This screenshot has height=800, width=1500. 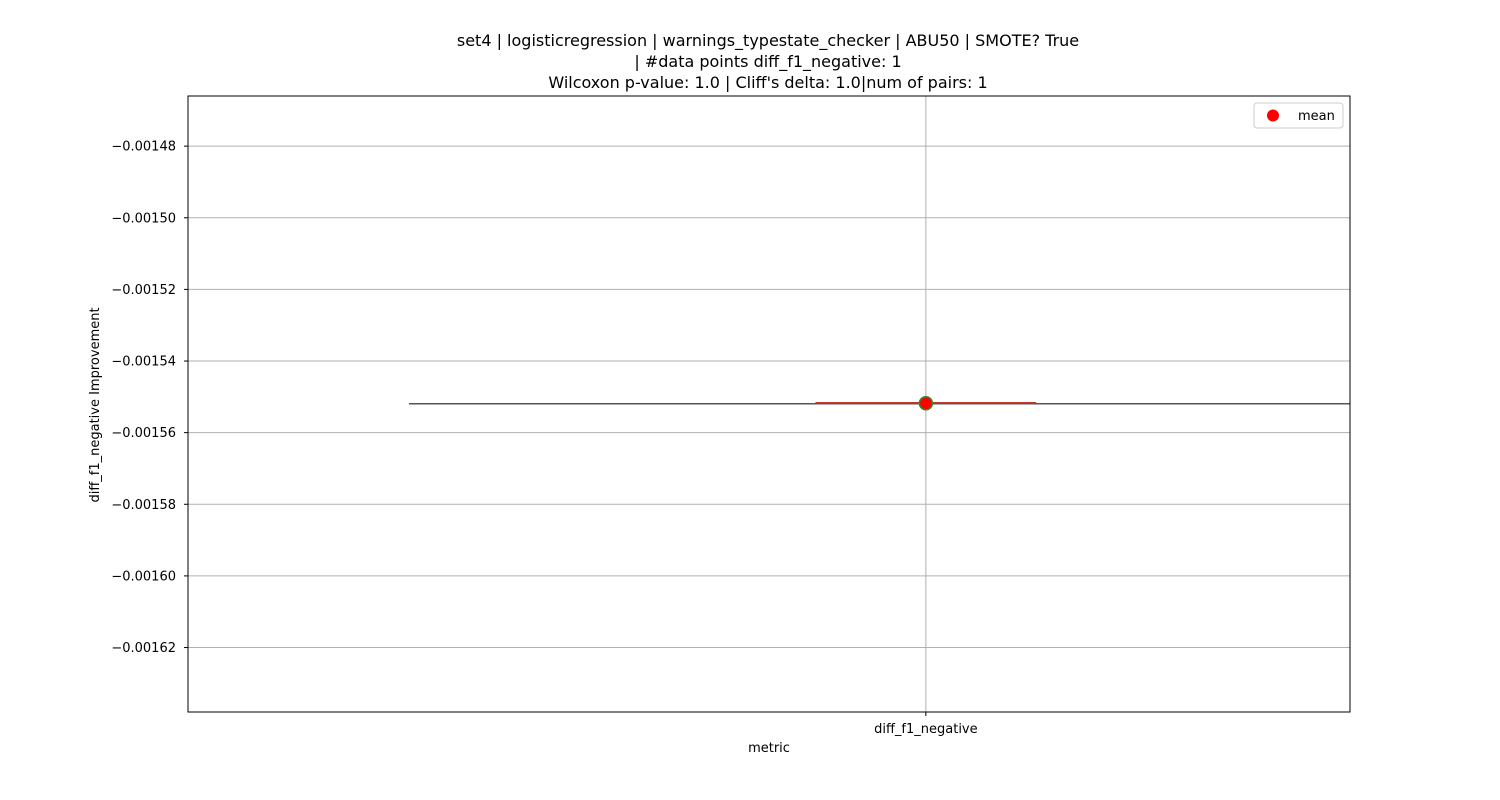 I want to click on x-axis-label: metric, so click(x=769, y=748).